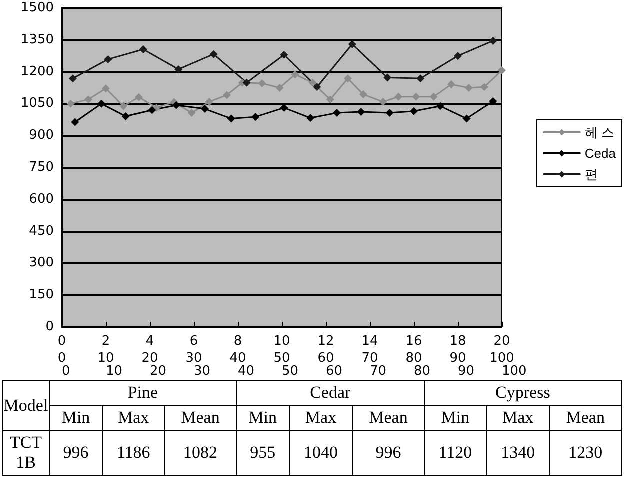  Describe the element at coordinates (202, 371) in the screenshot. I see `x2-tick-label: 30` at that location.